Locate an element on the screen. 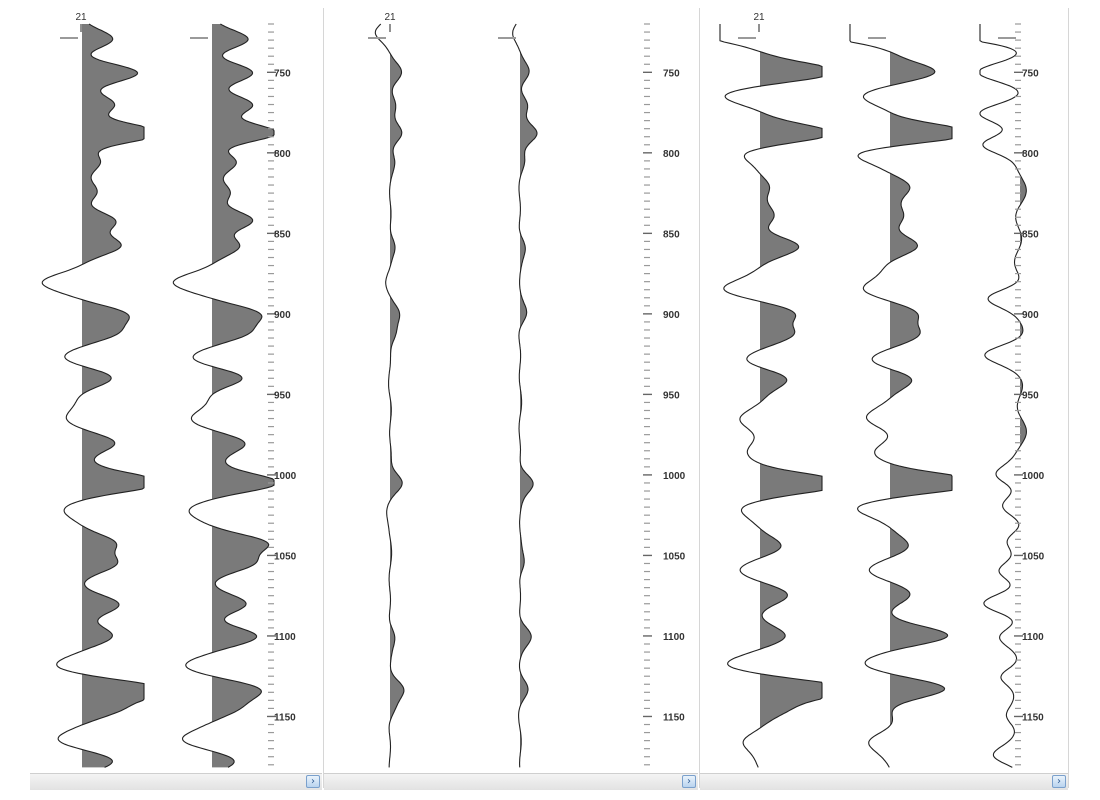  panel-1-horizontal-scrollbar: › is located at coordinates (176, 781).